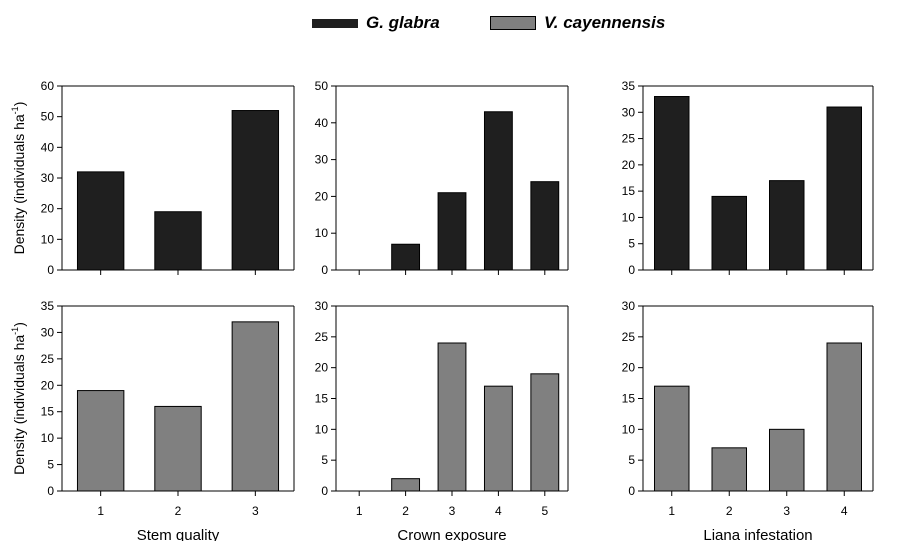 The height and width of the screenshot is (541, 907). I want to click on y-tick-label: 60, so click(48, 86).